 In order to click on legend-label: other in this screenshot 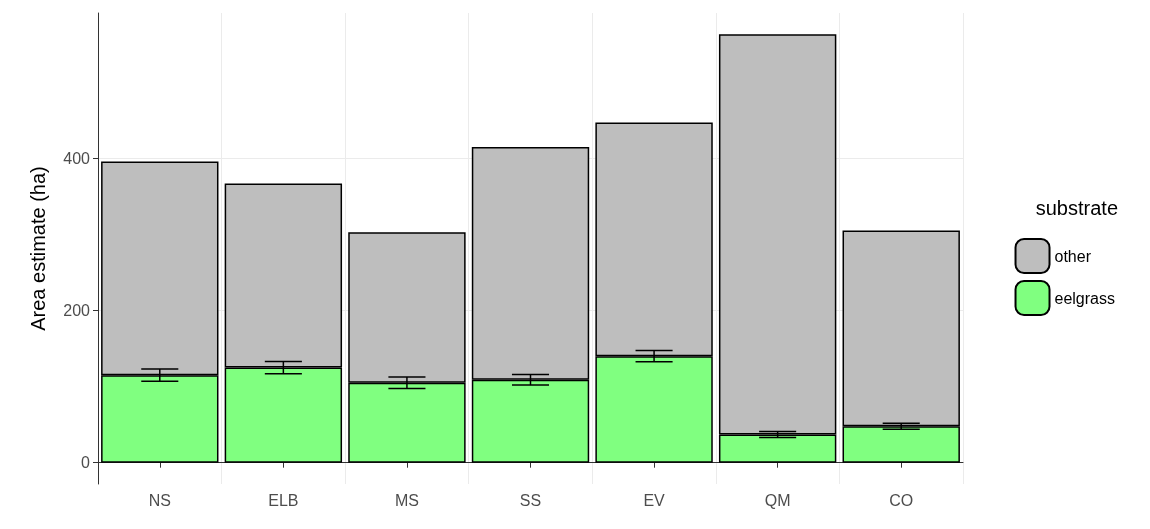, I will do `click(1073, 256)`.